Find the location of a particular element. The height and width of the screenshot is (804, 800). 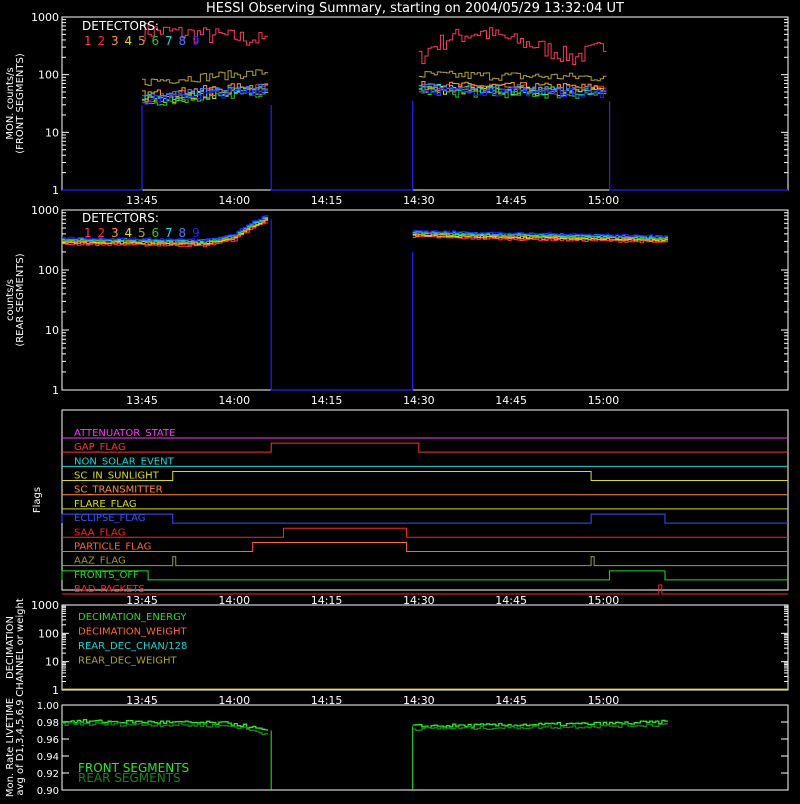

rear-ytick-label: 1000 is located at coordinates (45, 210).